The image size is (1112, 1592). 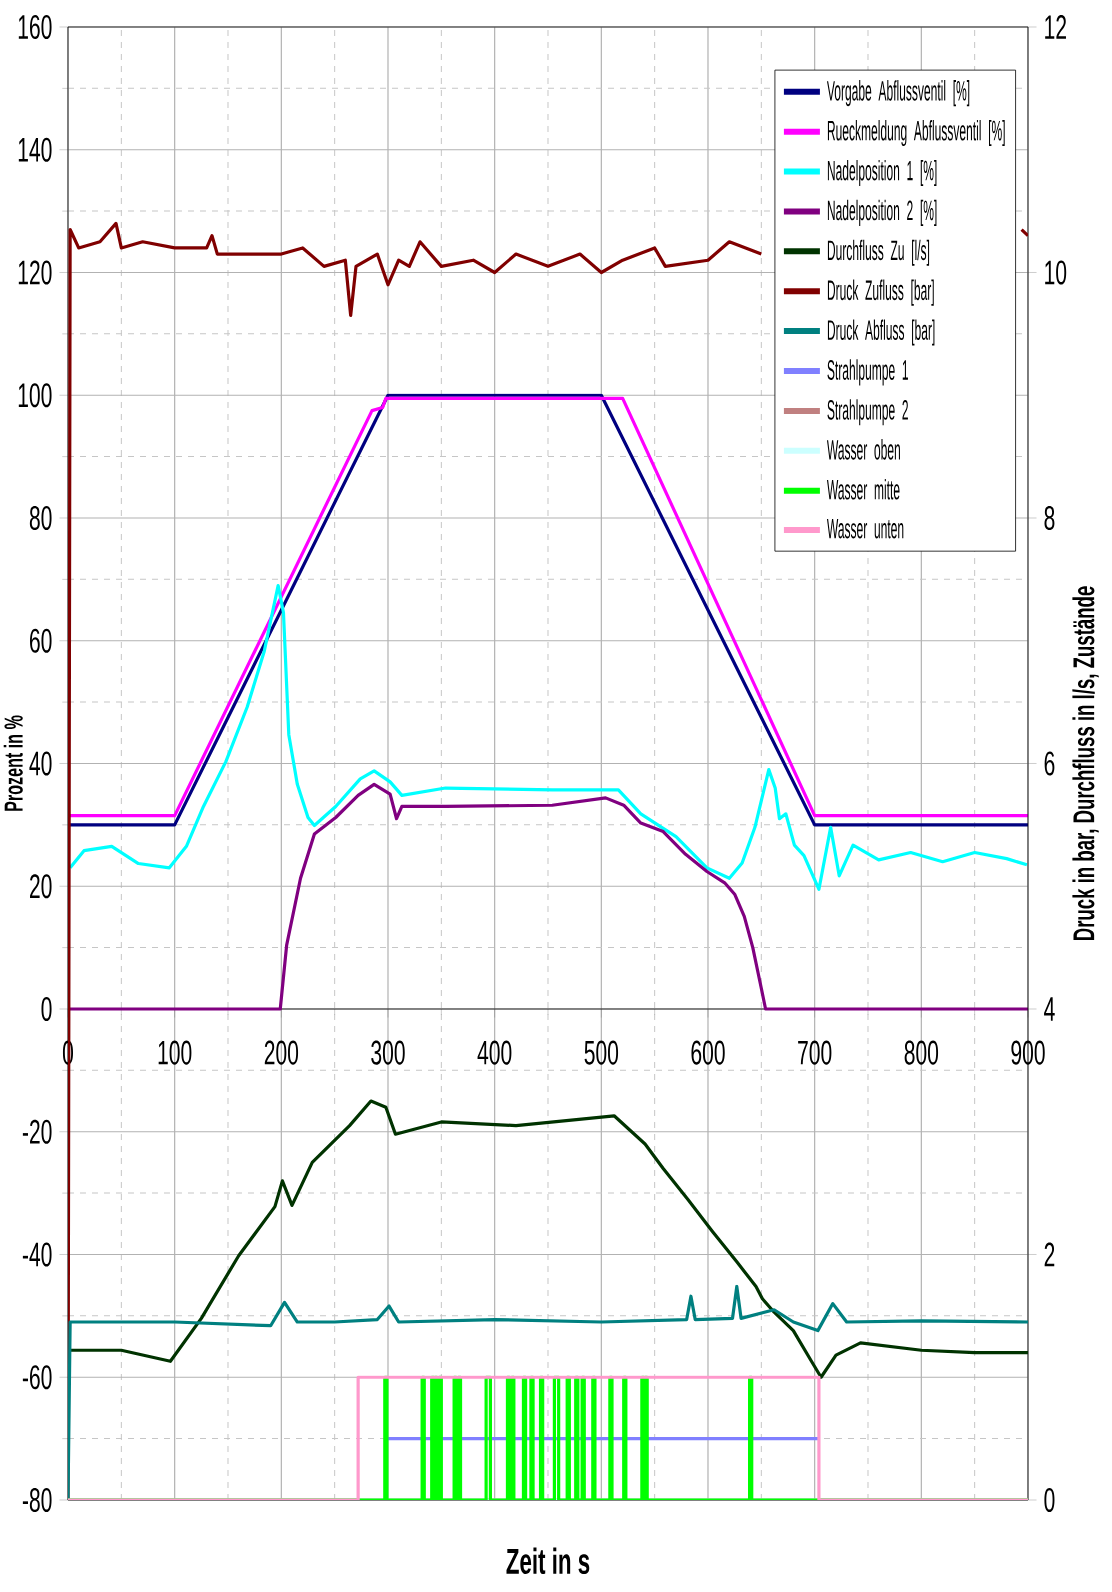 I want to click on x-tick-label: 100, so click(x=175, y=1052).